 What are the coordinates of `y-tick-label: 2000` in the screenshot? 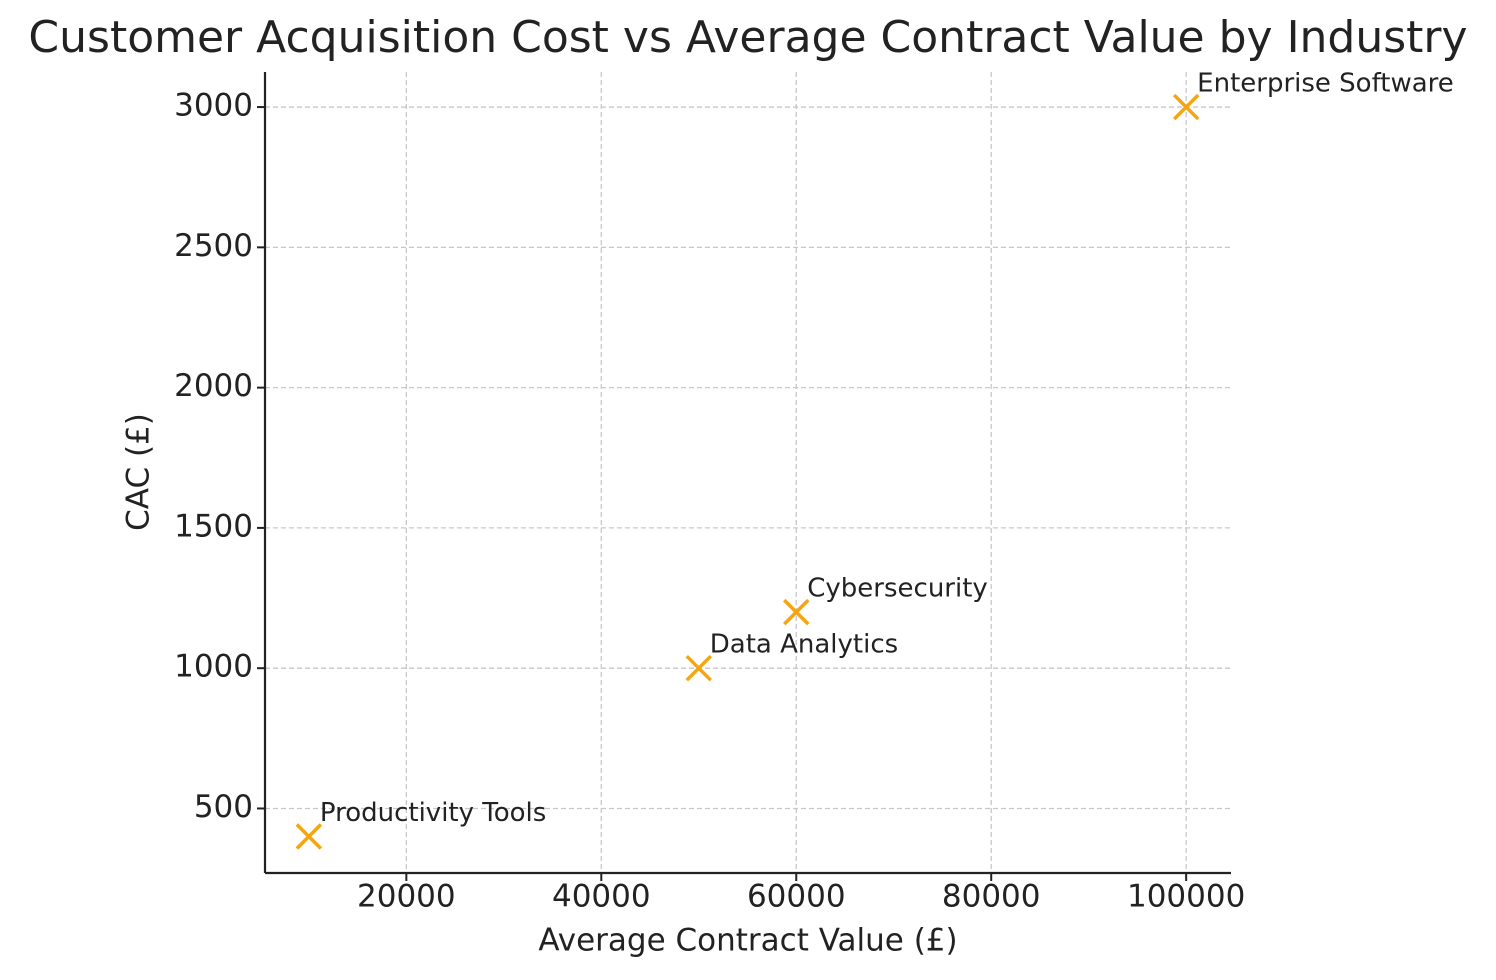 It's located at (213, 386).